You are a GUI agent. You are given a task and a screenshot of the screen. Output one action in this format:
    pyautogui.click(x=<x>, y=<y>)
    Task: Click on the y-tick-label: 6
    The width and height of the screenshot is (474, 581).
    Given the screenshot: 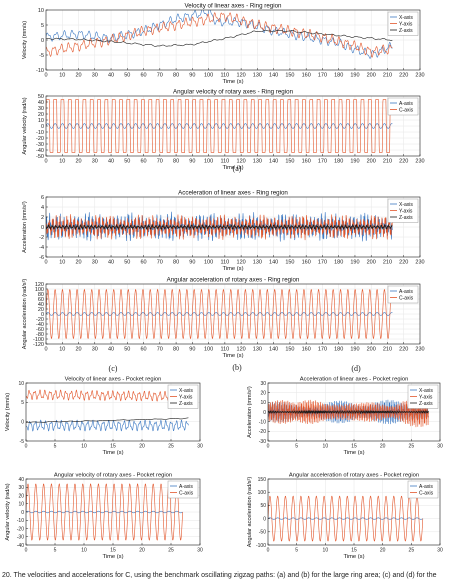 What is the action you would take?
    pyautogui.click(x=42, y=198)
    